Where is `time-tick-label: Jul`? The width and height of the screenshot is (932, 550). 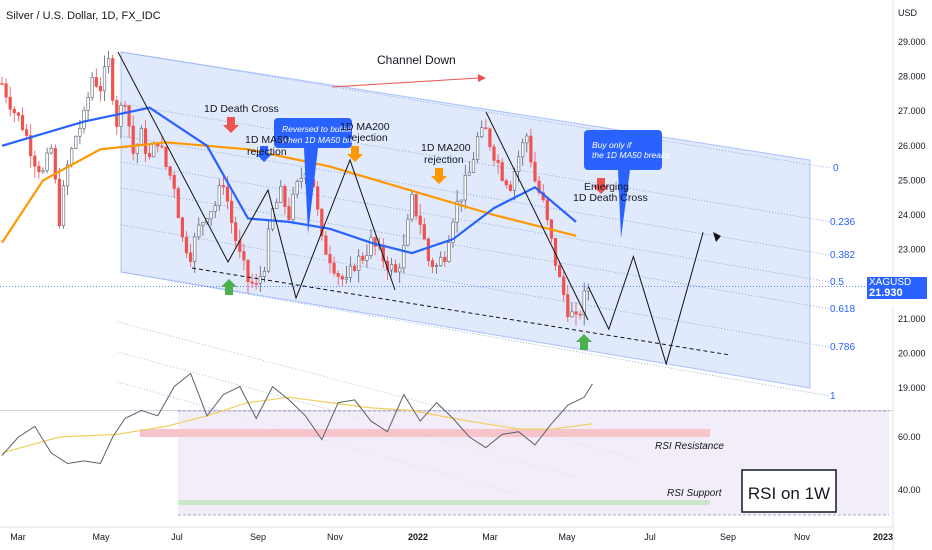 time-tick-label: Jul is located at coordinates (177, 537).